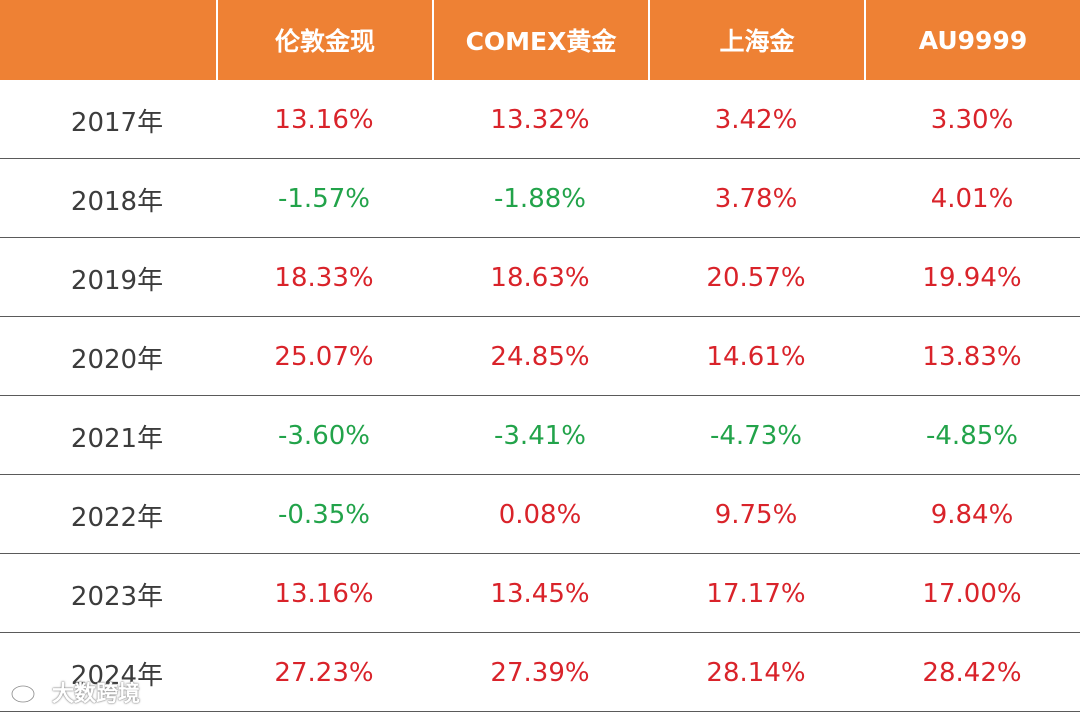 The image size is (1080, 712). What do you see at coordinates (117, 122) in the screenshot?
I see `year-cell: 2017年` at bounding box center [117, 122].